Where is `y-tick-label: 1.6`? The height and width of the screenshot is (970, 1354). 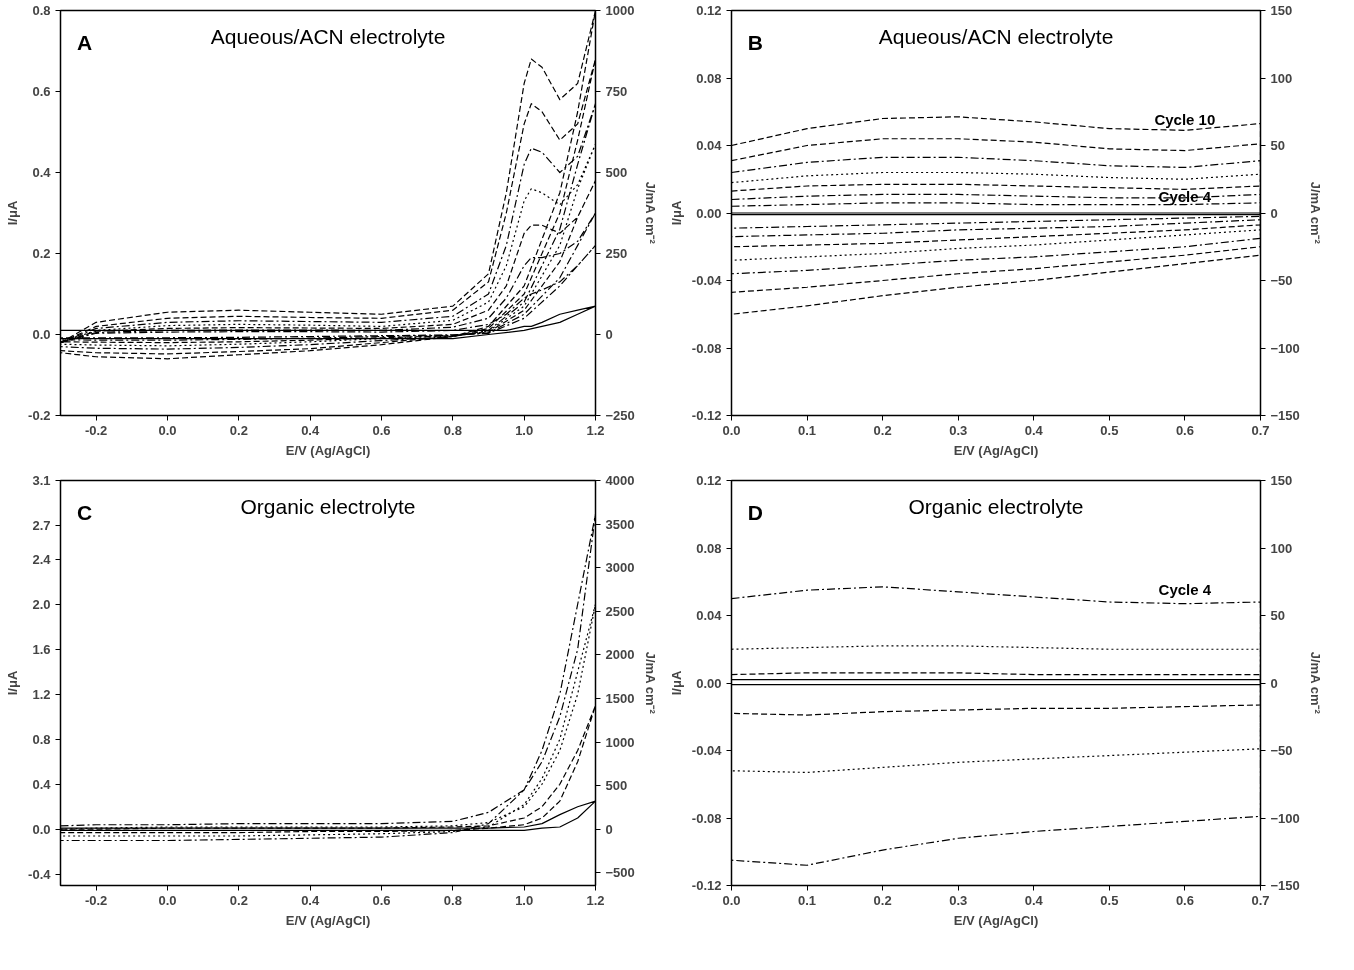 y-tick-label: 1.6 is located at coordinates (41, 649).